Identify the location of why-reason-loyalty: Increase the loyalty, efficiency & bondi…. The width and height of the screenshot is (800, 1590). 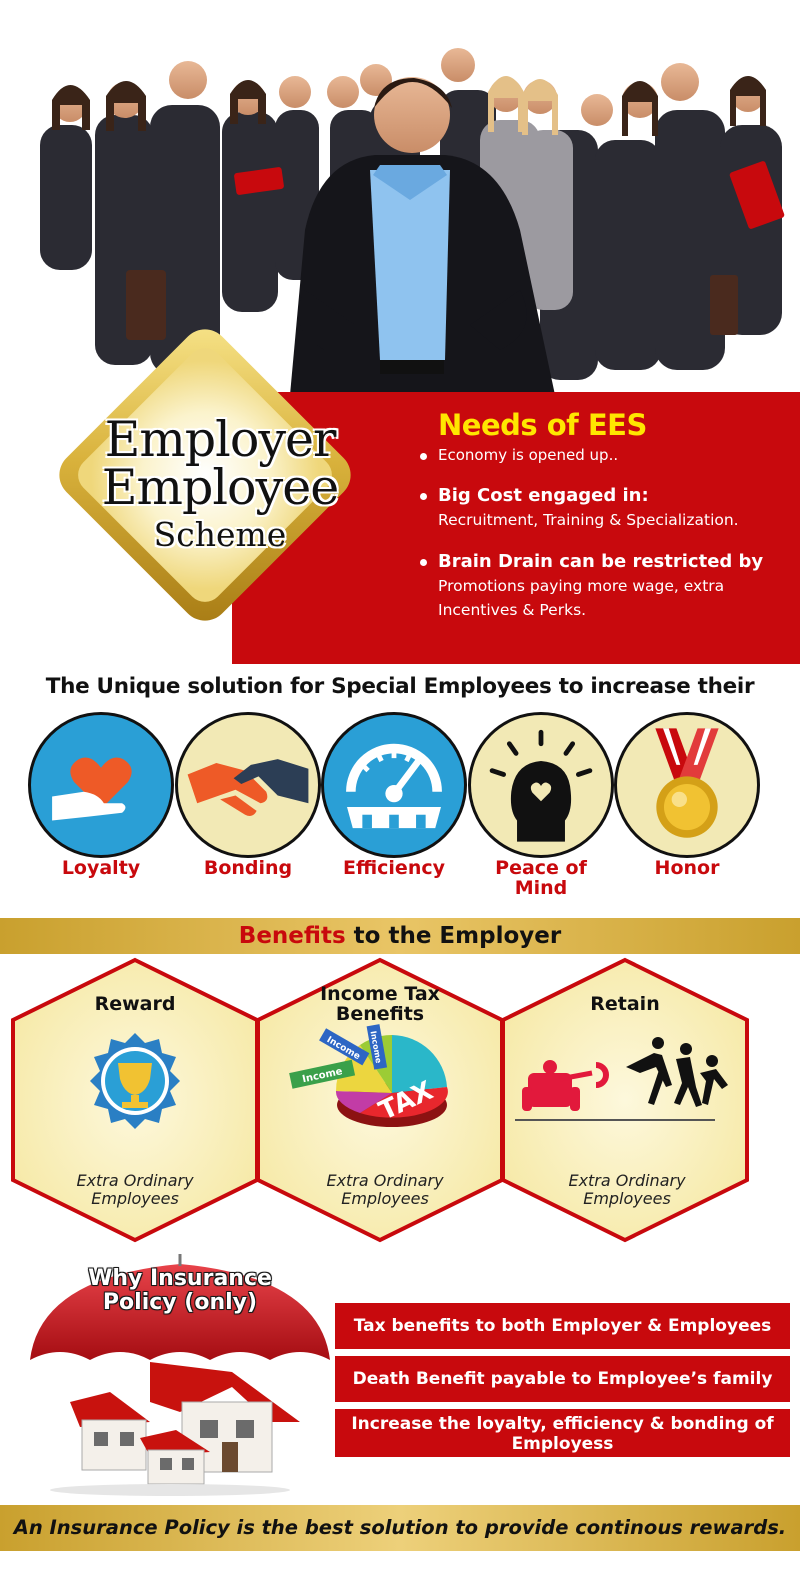
(562, 1433).